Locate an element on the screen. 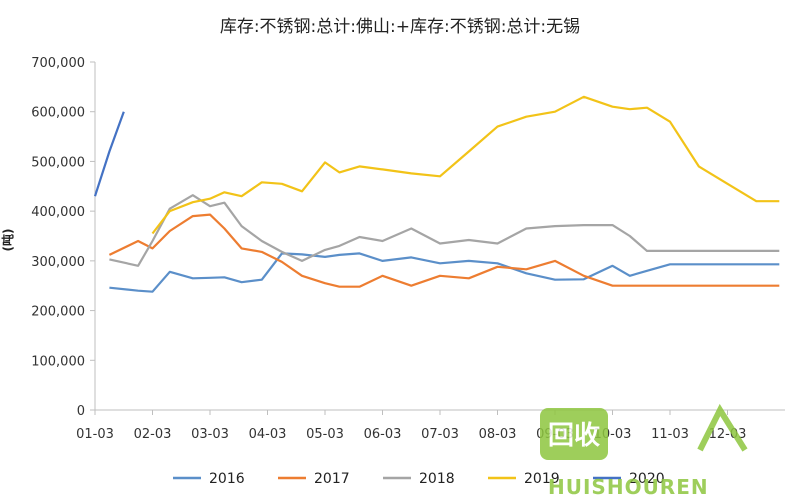 The width and height of the screenshot is (800, 500). y-tick-label: 200,000 is located at coordinates (58, 312).